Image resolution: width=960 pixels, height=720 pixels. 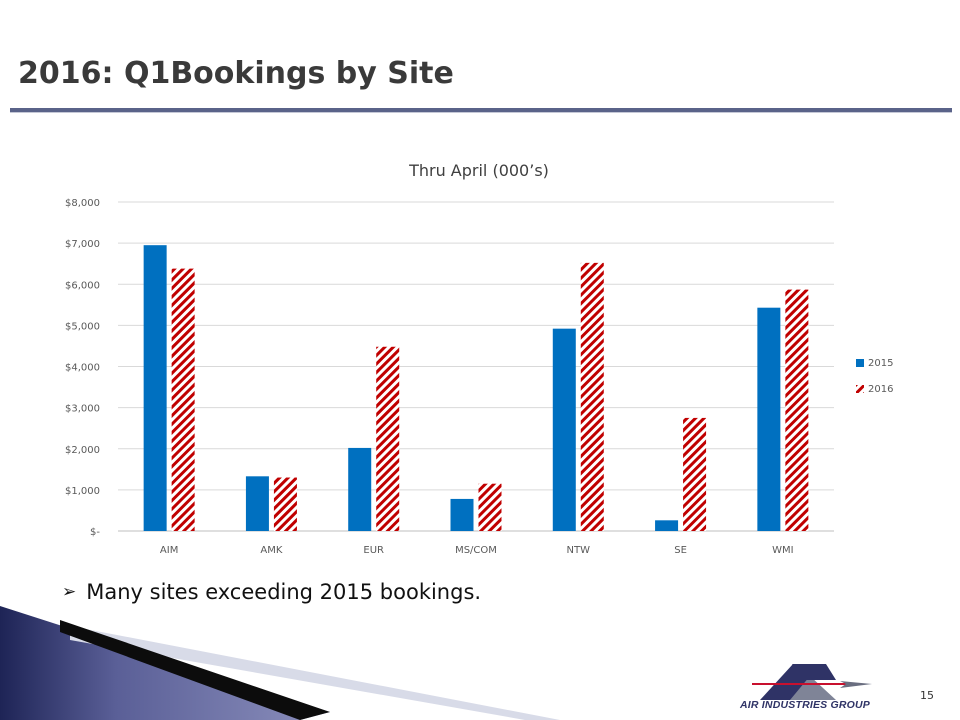 I want to click on bullet-point: ➢ Many sites exceeding 2015 bookings., so click(x=271, y=592).